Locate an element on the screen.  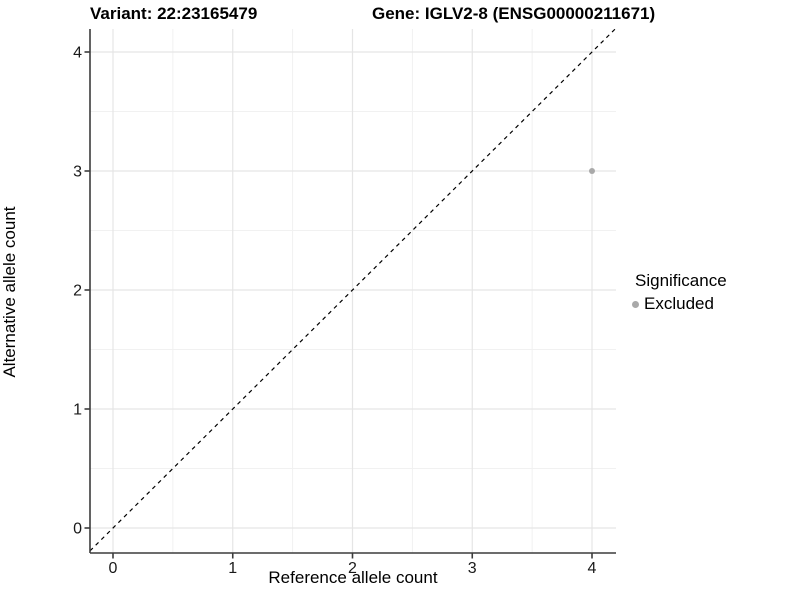
legend-item-excluded: Excluded is located at coordinates (678, 304).